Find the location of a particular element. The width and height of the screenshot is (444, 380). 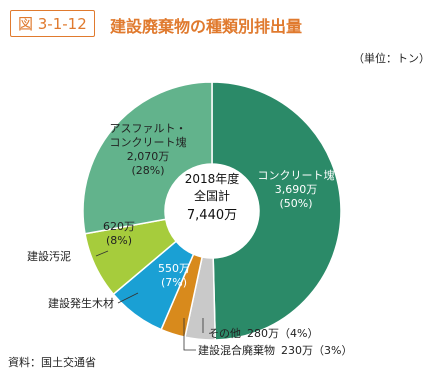

slice-label: 620万 (8%) is located at coordinates (119, 234).